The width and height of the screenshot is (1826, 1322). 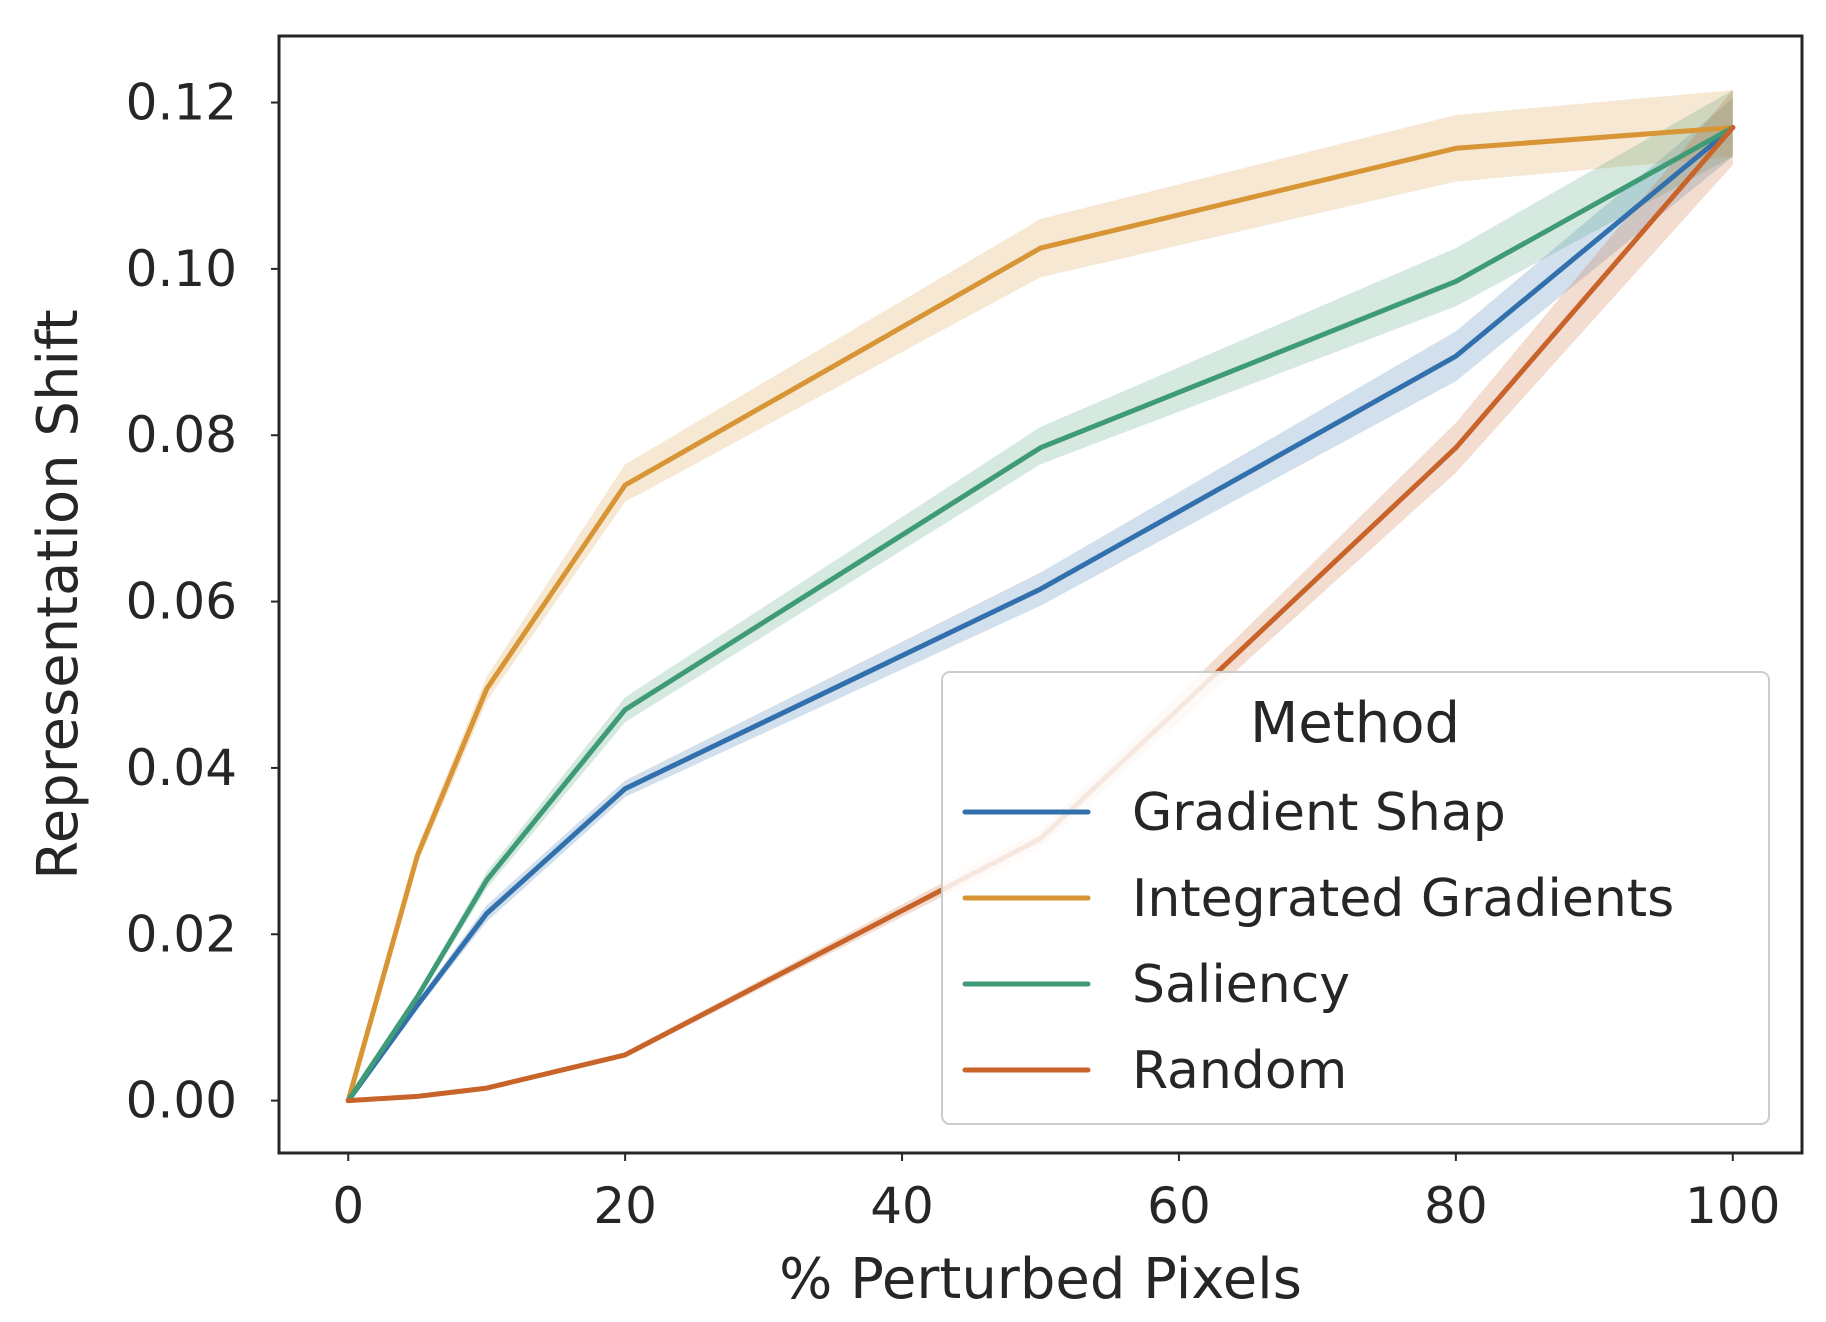 What do you see at coordinates (1403, 899) in the screenshot?
I see `legend-label-integrated-gradients: Integrated Gradients` at bounding box center [1403, 899].